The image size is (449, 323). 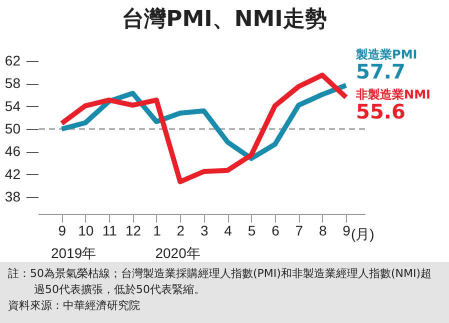 I want to click on x-tick-label: 5, so click(x=252, y=230).